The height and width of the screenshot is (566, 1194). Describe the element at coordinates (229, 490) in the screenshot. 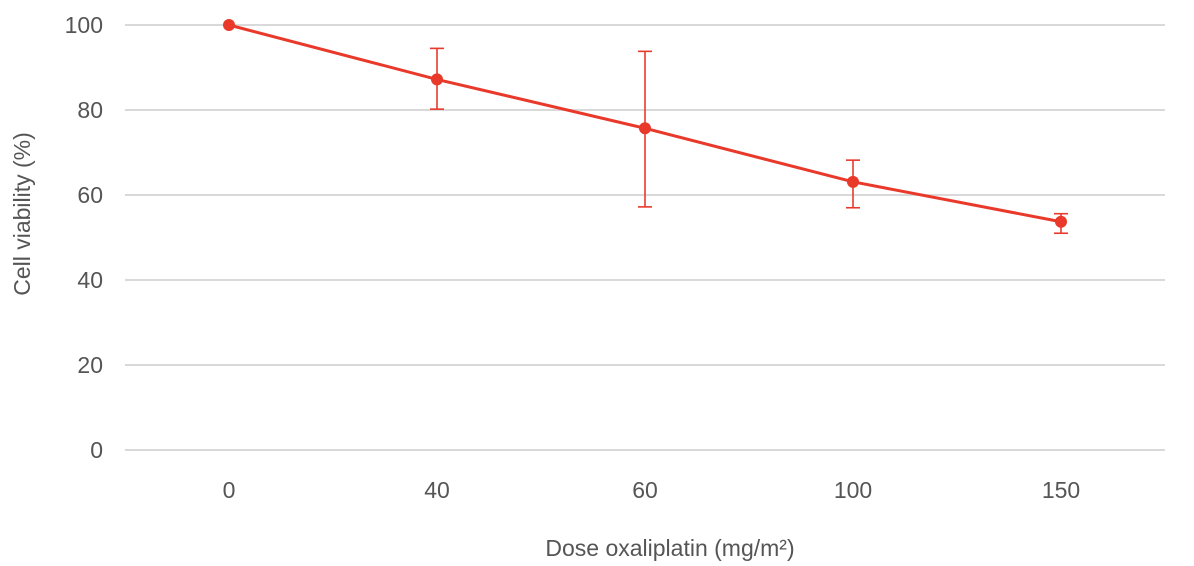

I see `x-tick-label: 0` at that location.